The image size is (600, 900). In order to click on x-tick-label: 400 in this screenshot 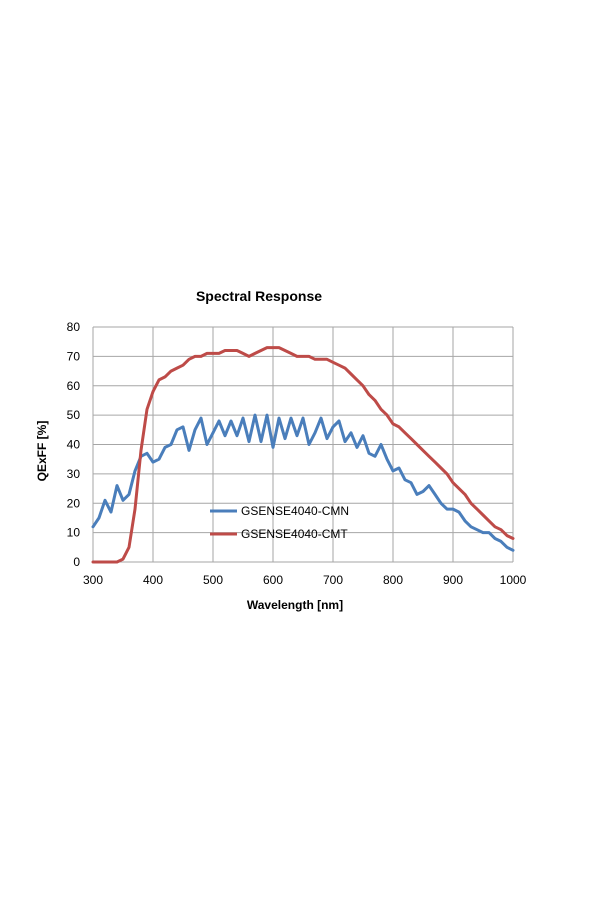, I will do `click(153, 580)`.